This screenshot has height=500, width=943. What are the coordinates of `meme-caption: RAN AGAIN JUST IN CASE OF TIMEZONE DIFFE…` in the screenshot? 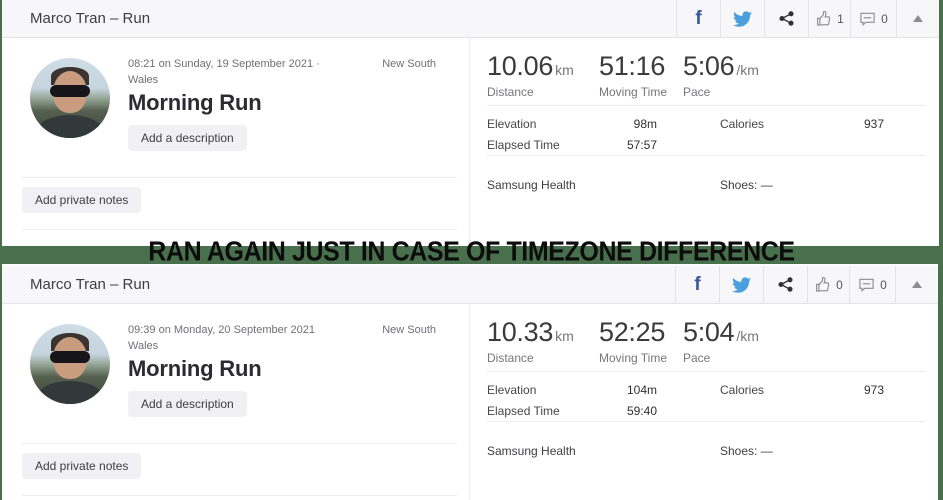 It's located at (471, 251).